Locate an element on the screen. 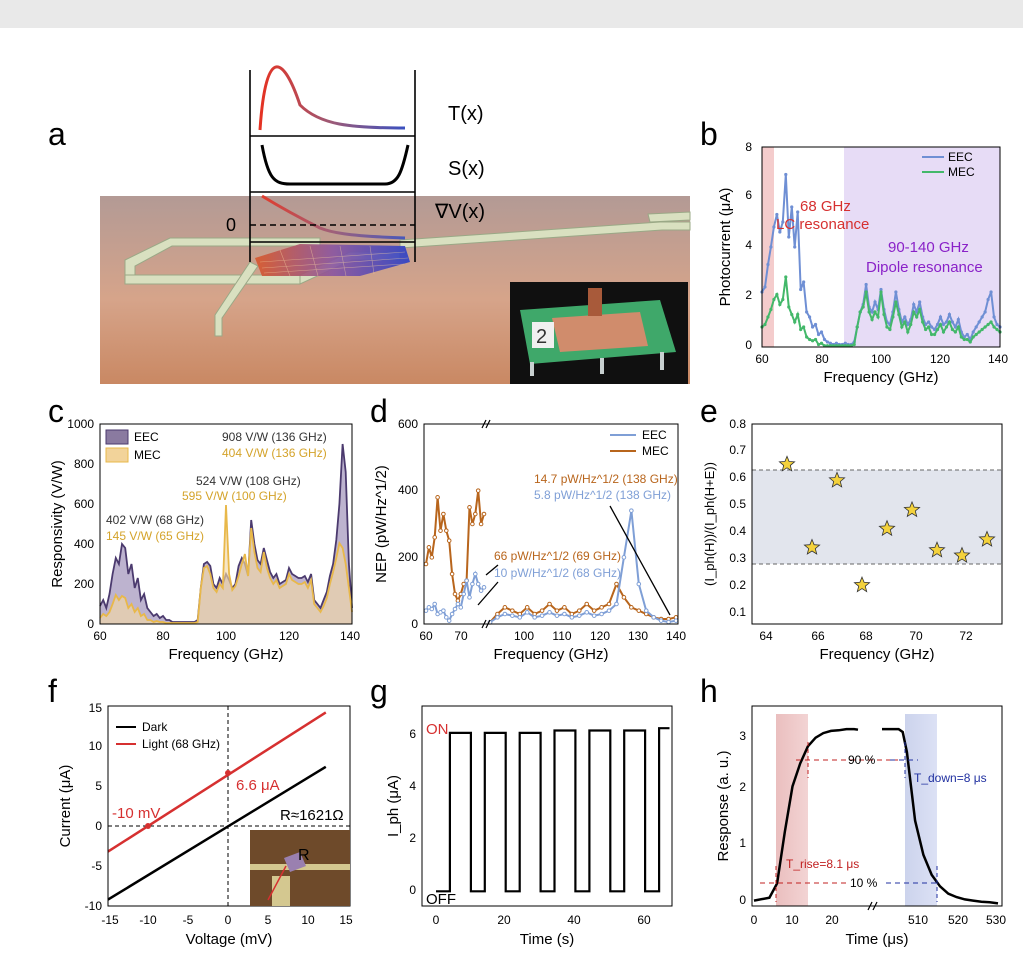  c-line-mec is located at coordinates (226, 564).